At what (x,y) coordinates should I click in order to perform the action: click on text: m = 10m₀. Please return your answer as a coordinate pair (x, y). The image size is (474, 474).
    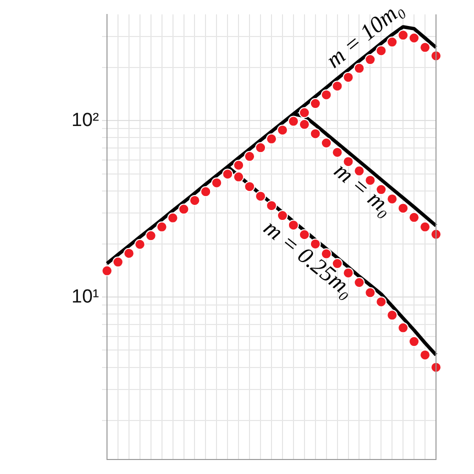
    Looking at the image, I should click on (364, 36).